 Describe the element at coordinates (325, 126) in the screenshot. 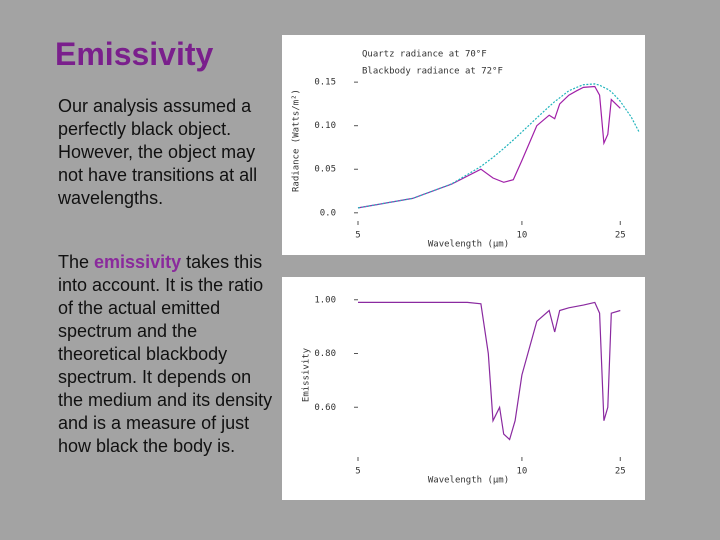

I see `y-tick-label: 0.10` at that location.